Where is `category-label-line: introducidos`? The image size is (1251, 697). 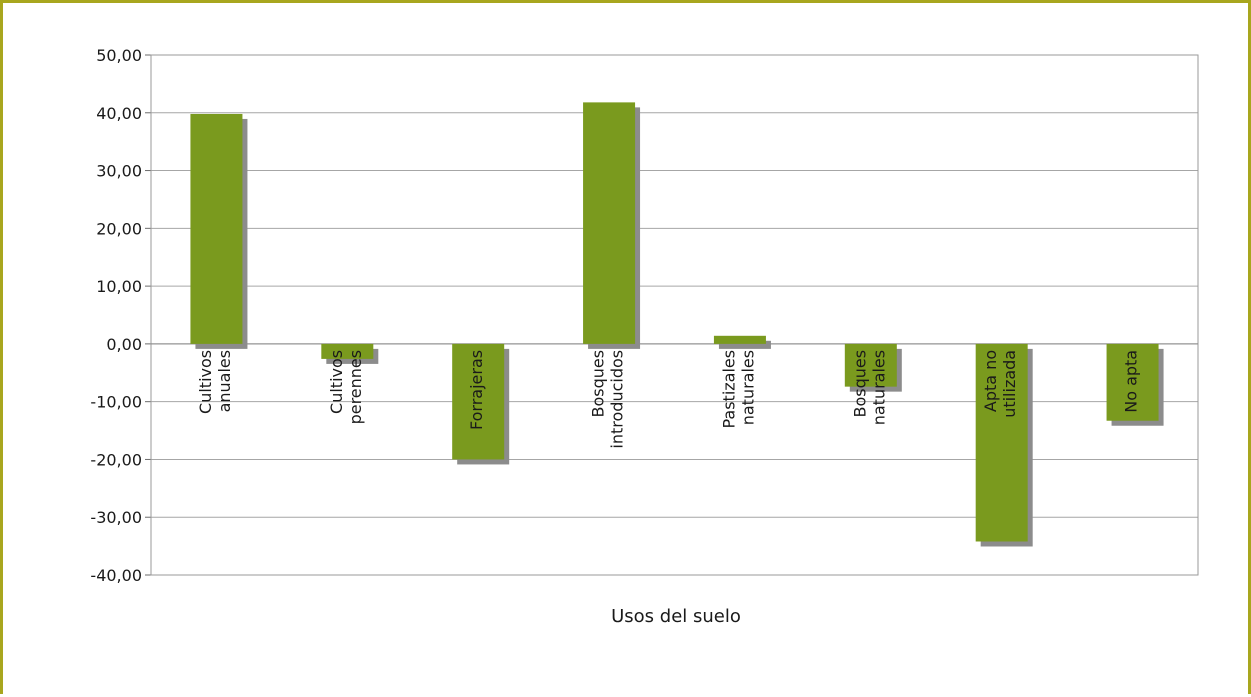
category-label-line: introducidos is located at coordinates (617, 399).